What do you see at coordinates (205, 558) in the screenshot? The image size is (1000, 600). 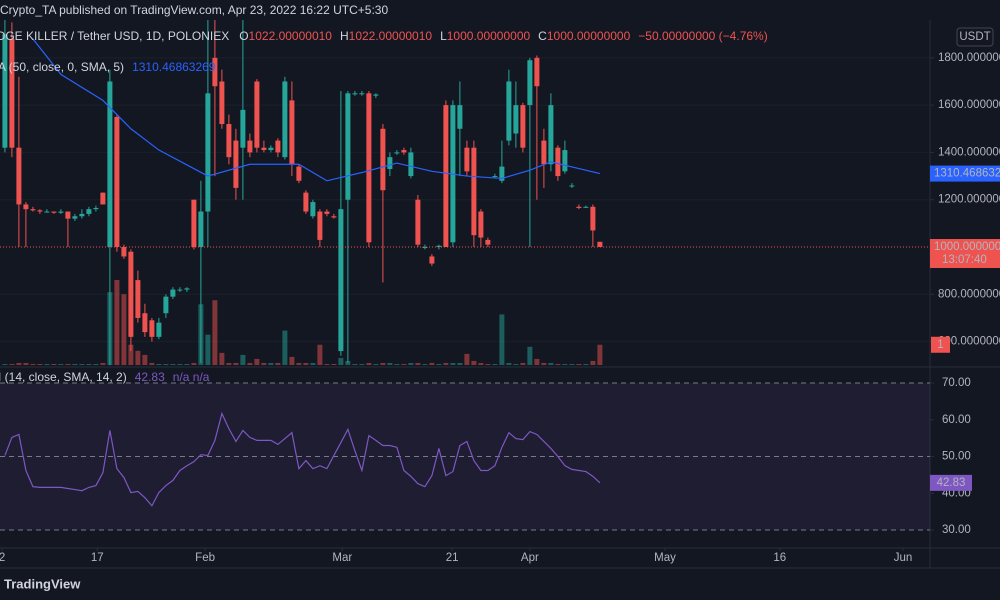 I see `x-tick-label: Feb` at bounding box center [205, 558].